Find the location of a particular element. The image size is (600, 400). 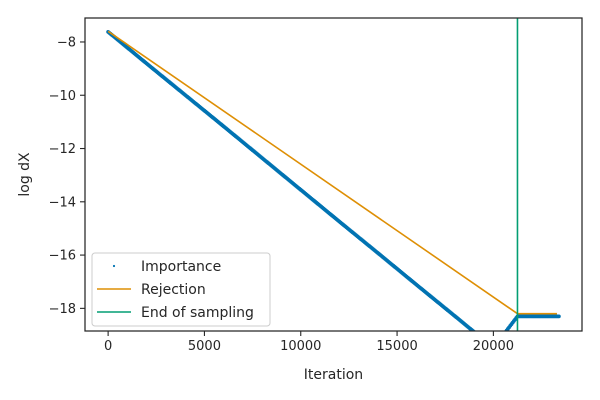

y-tick-label: −8 is located at coordinates (66, 42).